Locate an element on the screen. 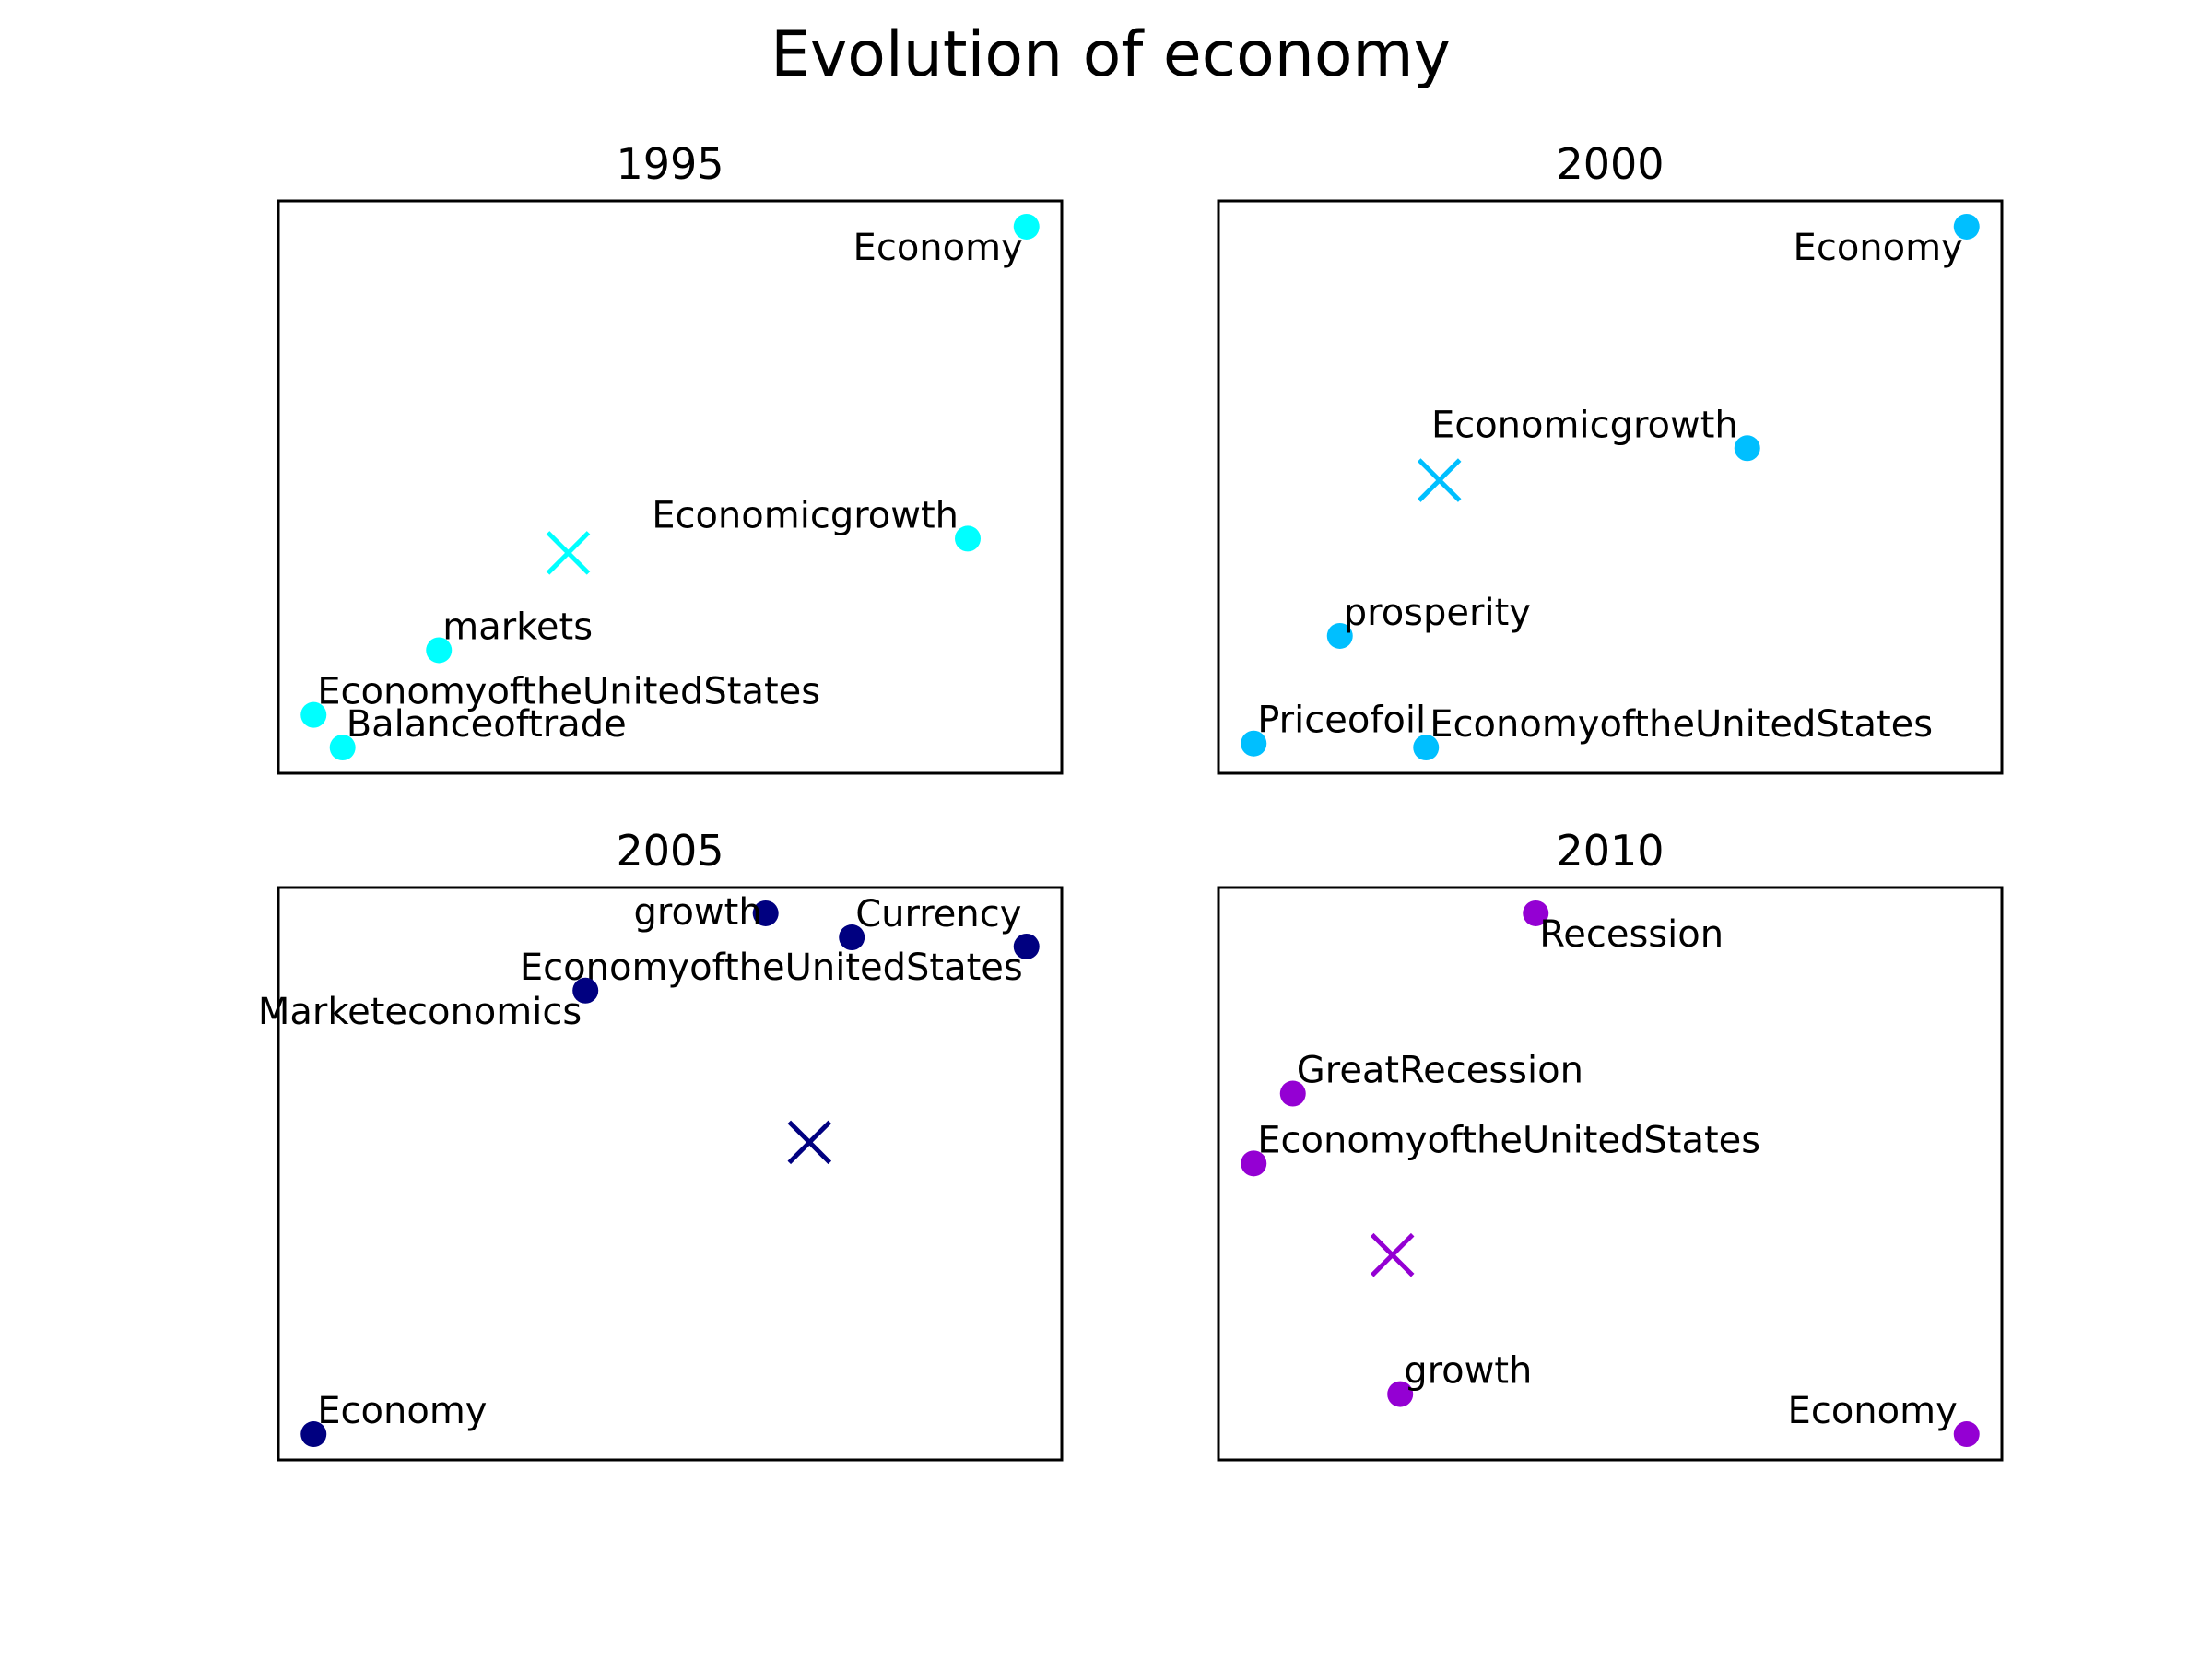 This screenshot has height=1659, width=2212. subplot-title: 2010 is located at coordinates (1610, 851).